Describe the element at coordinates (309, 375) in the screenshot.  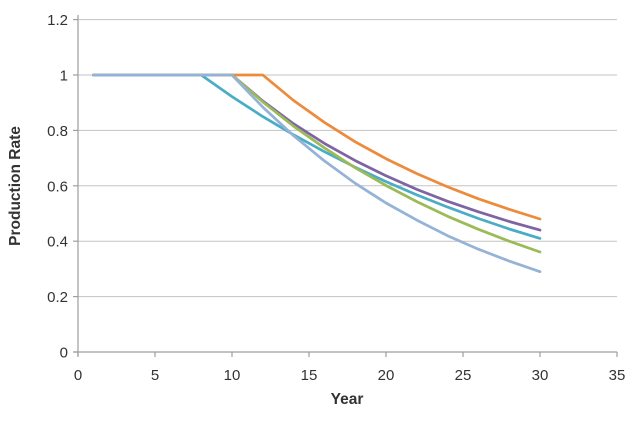
I see `x-tick-label: 15` at that location.